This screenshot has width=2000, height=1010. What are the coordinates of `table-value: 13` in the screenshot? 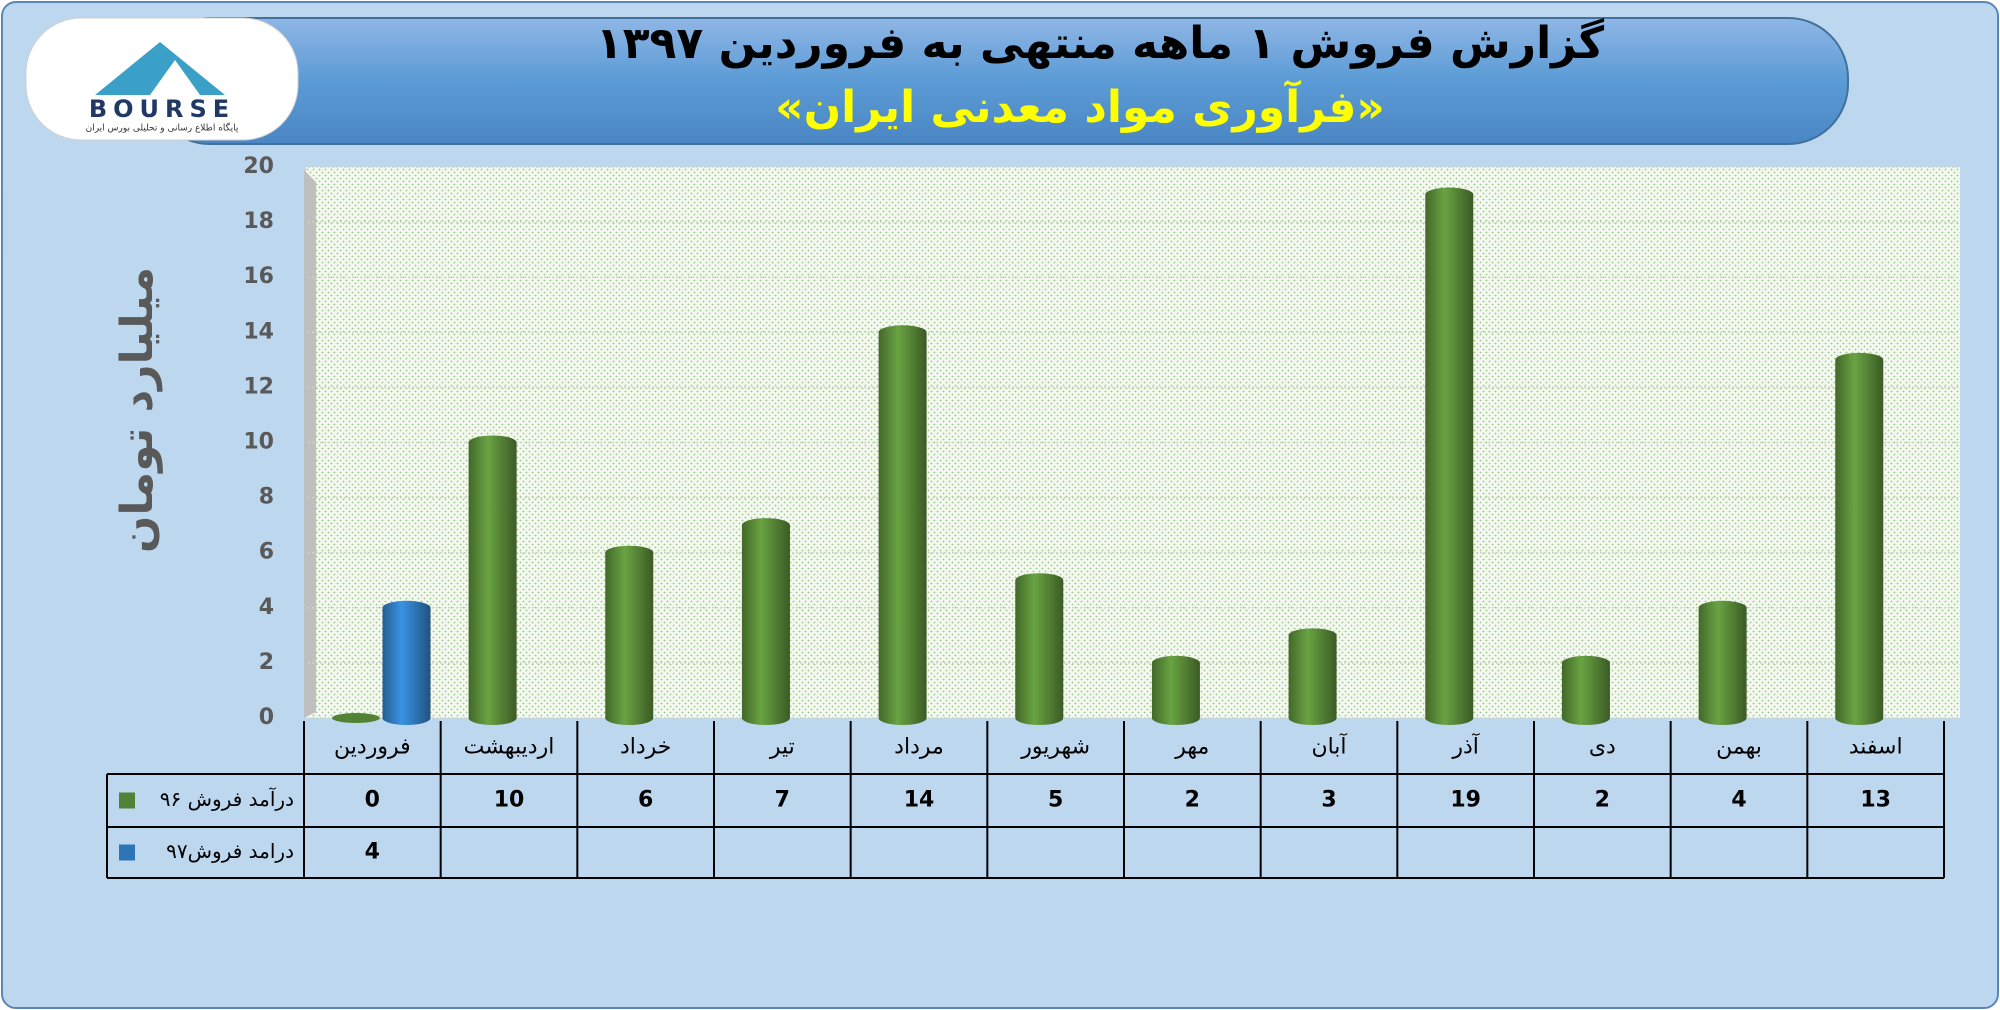 It's located at (1875, 800).